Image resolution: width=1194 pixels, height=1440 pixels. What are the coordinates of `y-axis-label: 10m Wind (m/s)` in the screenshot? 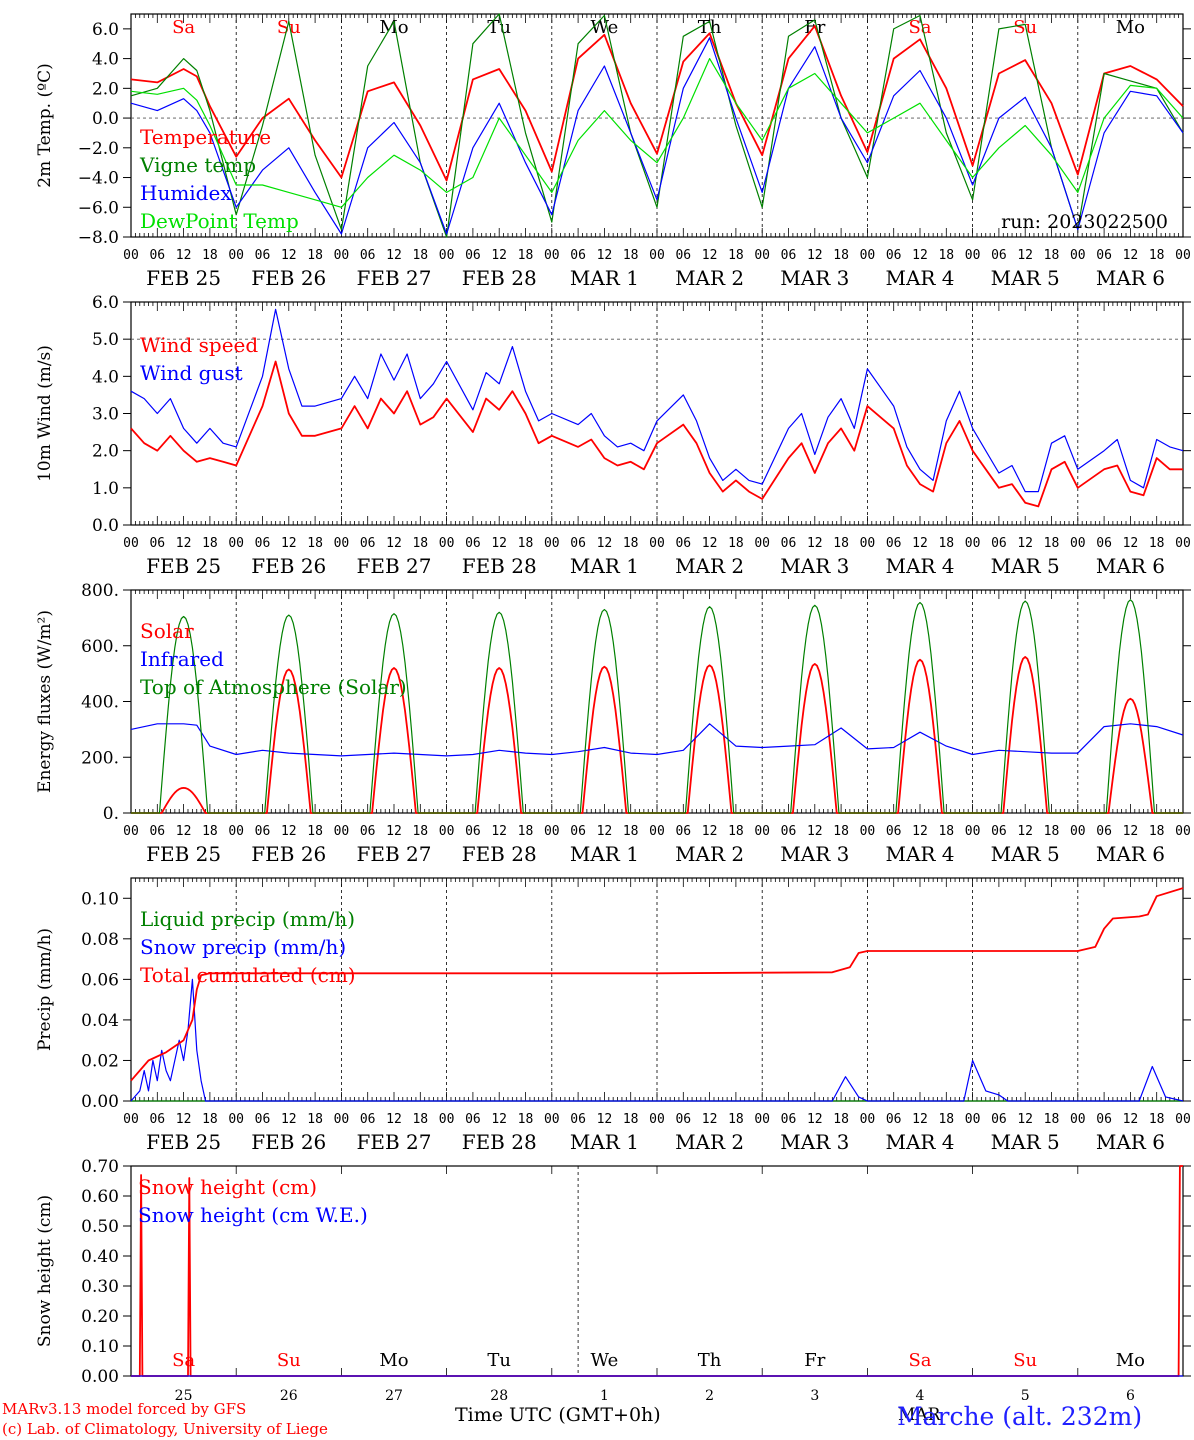 It's located at (45, 413).